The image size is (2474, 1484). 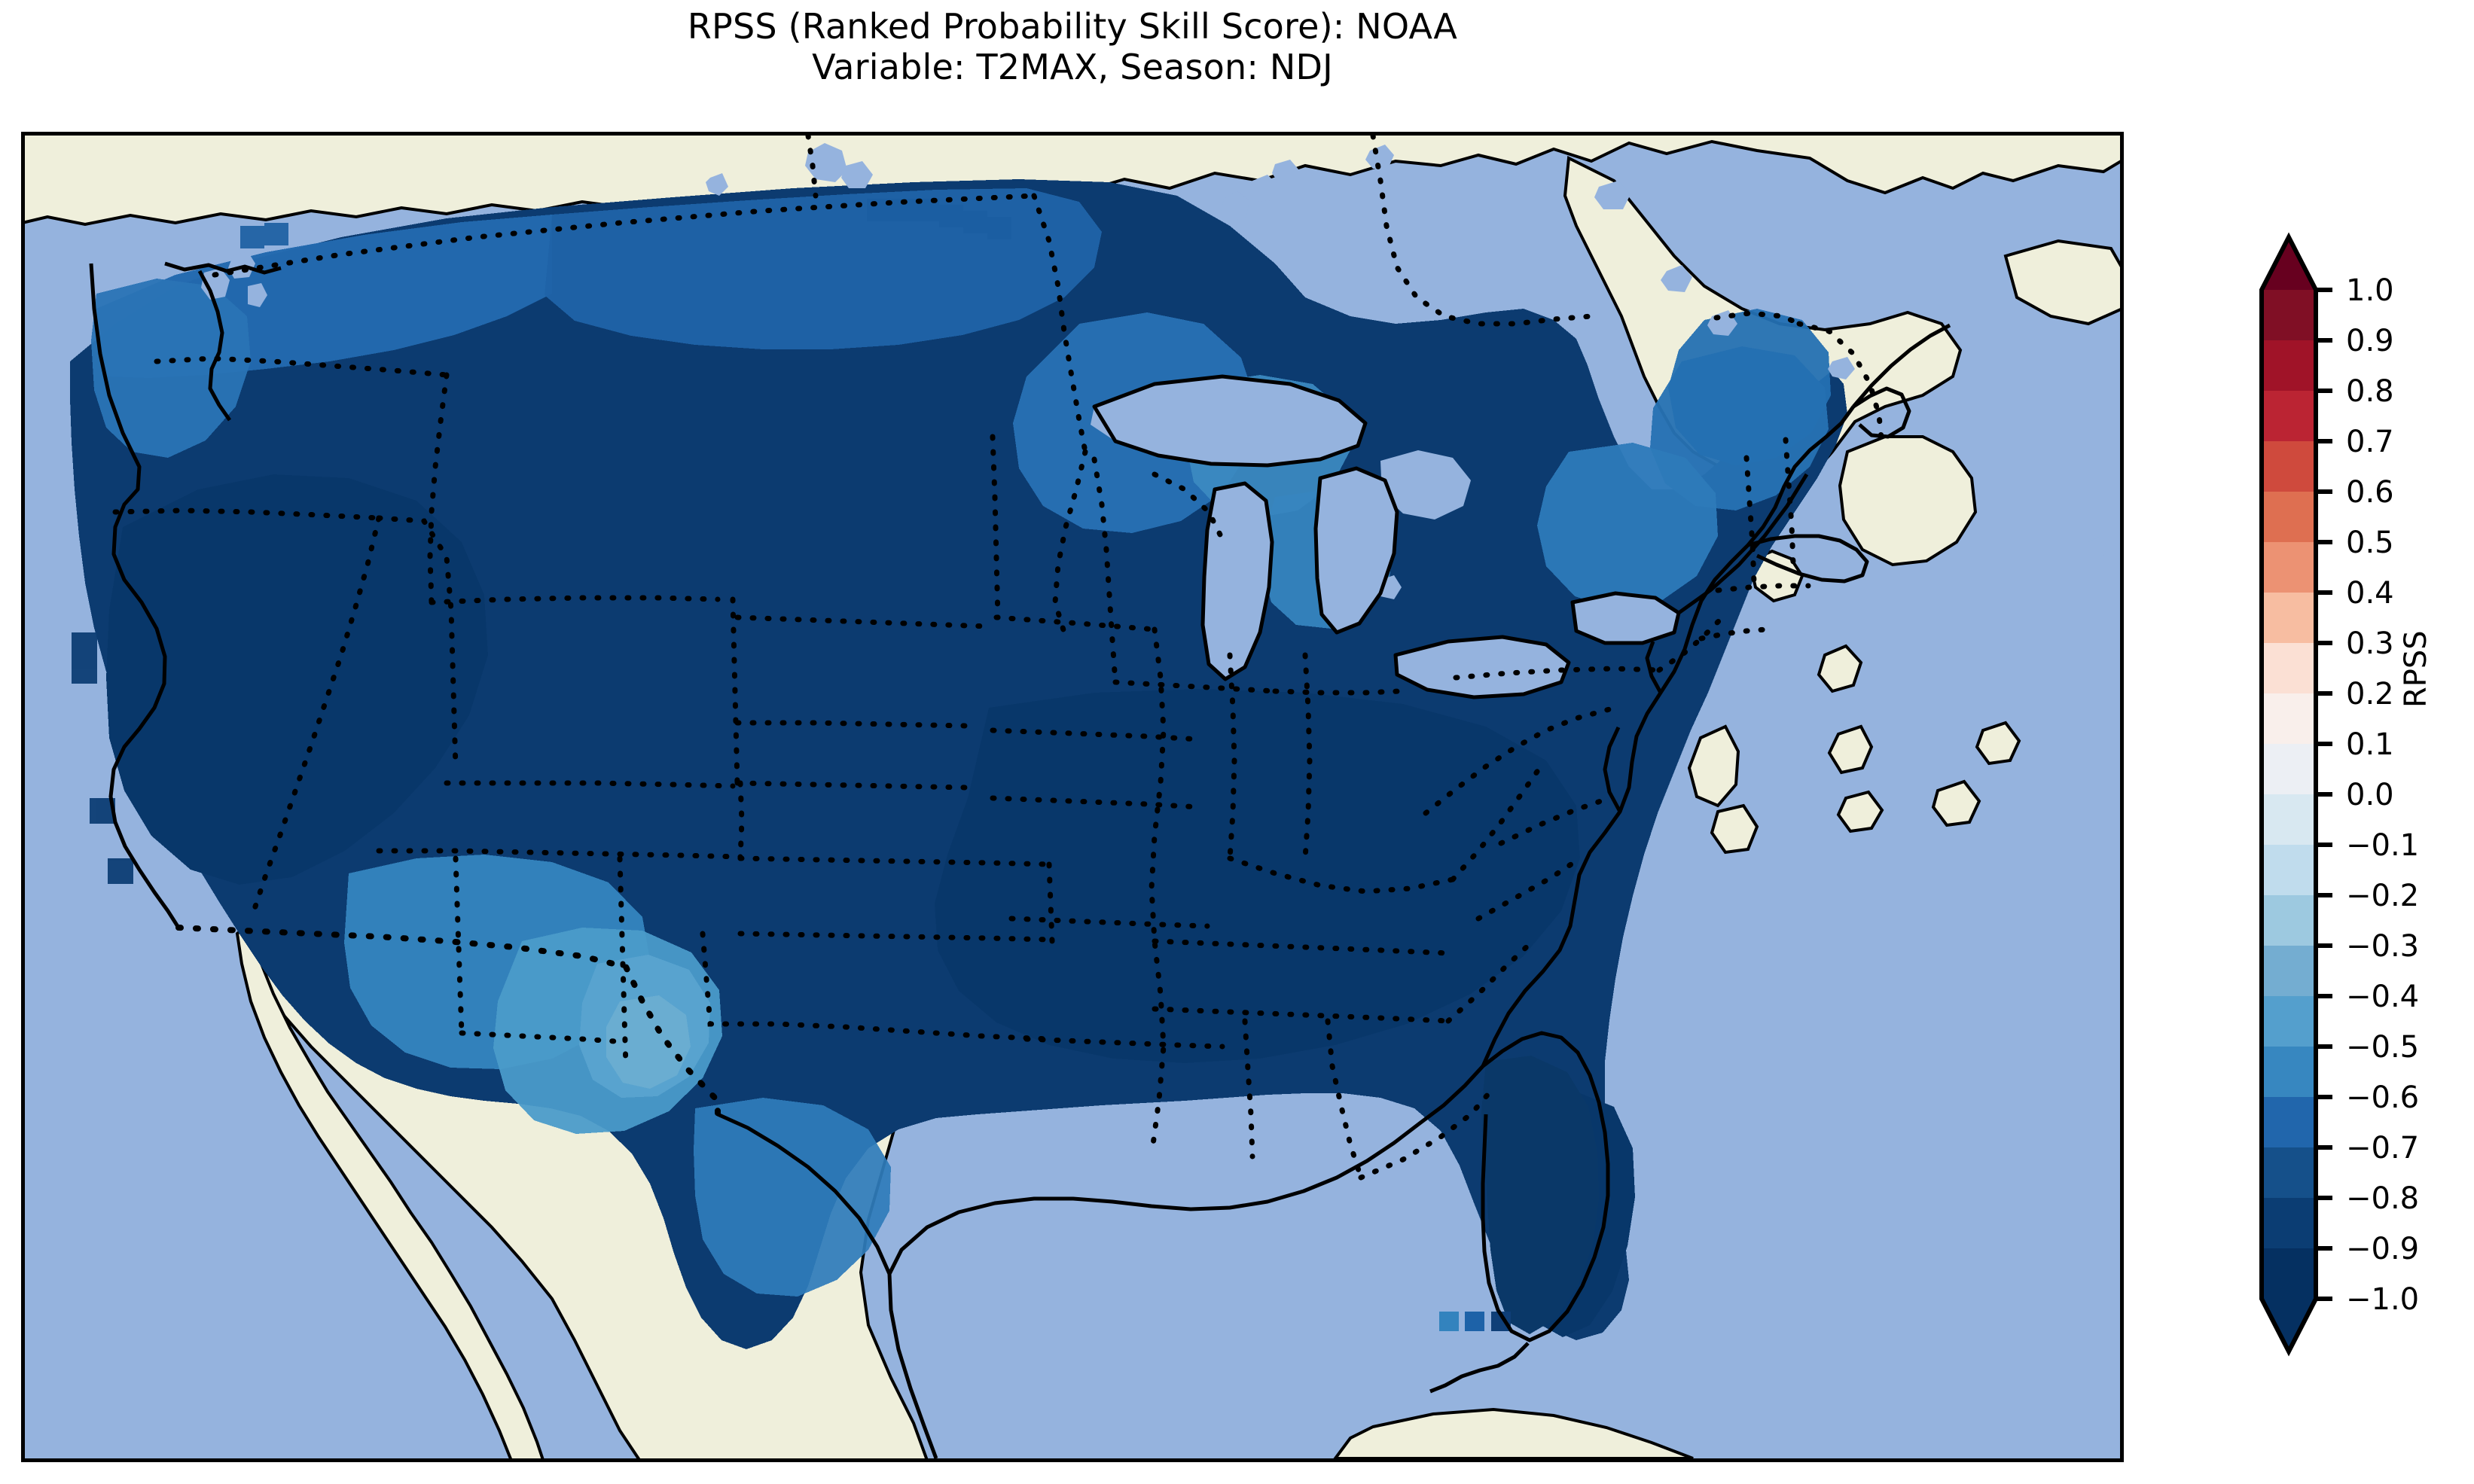 What do you see at coordinates (2383, 946) in the screenshot?
I see `colorbar-tick-label: −0.3` at bounding box center [2383, 946].